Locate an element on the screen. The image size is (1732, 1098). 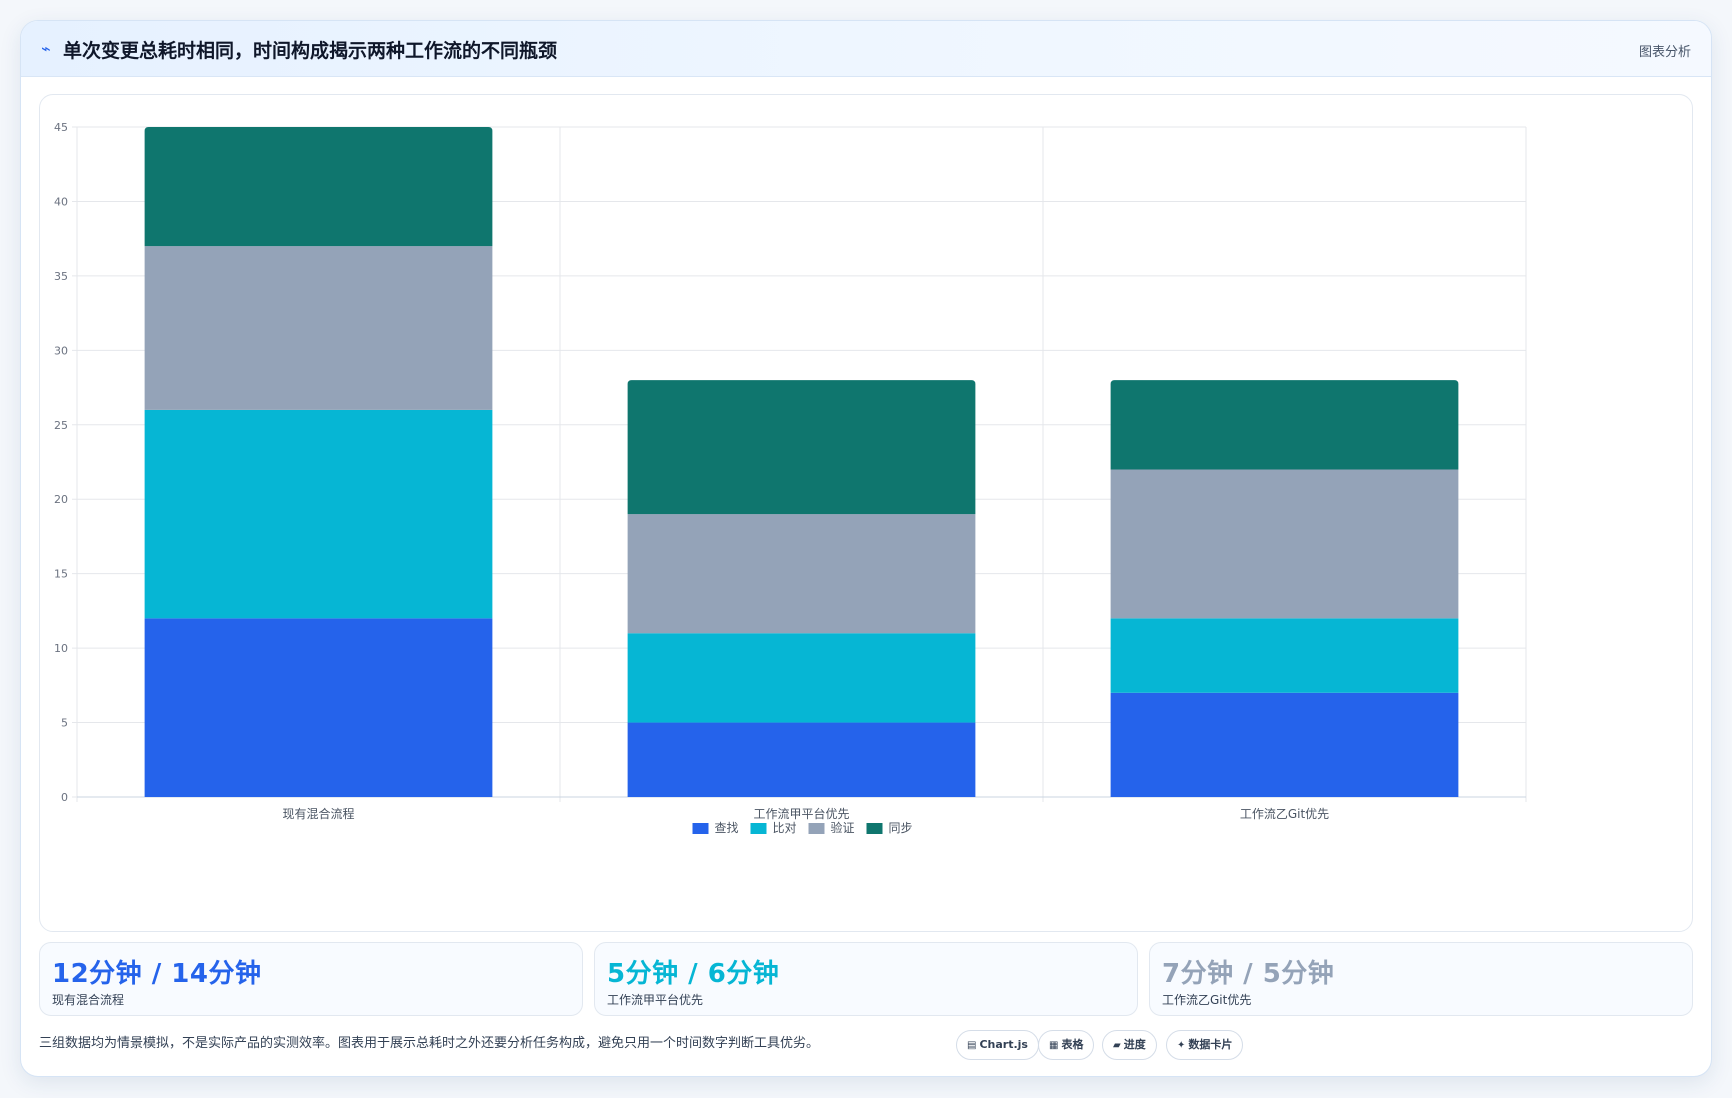
chart-line-icon: ⌁ is located at coordinates (46, 48).